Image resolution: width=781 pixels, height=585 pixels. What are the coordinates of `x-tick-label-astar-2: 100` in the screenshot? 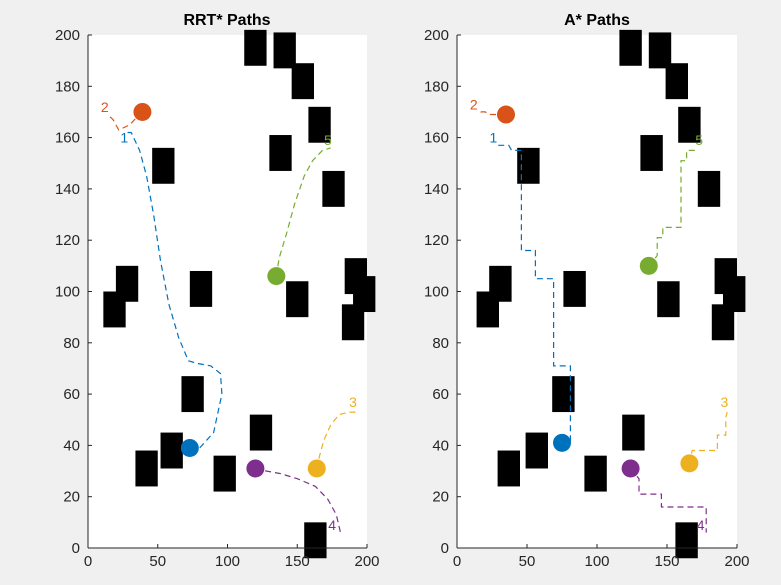 It's located at (596, 561).